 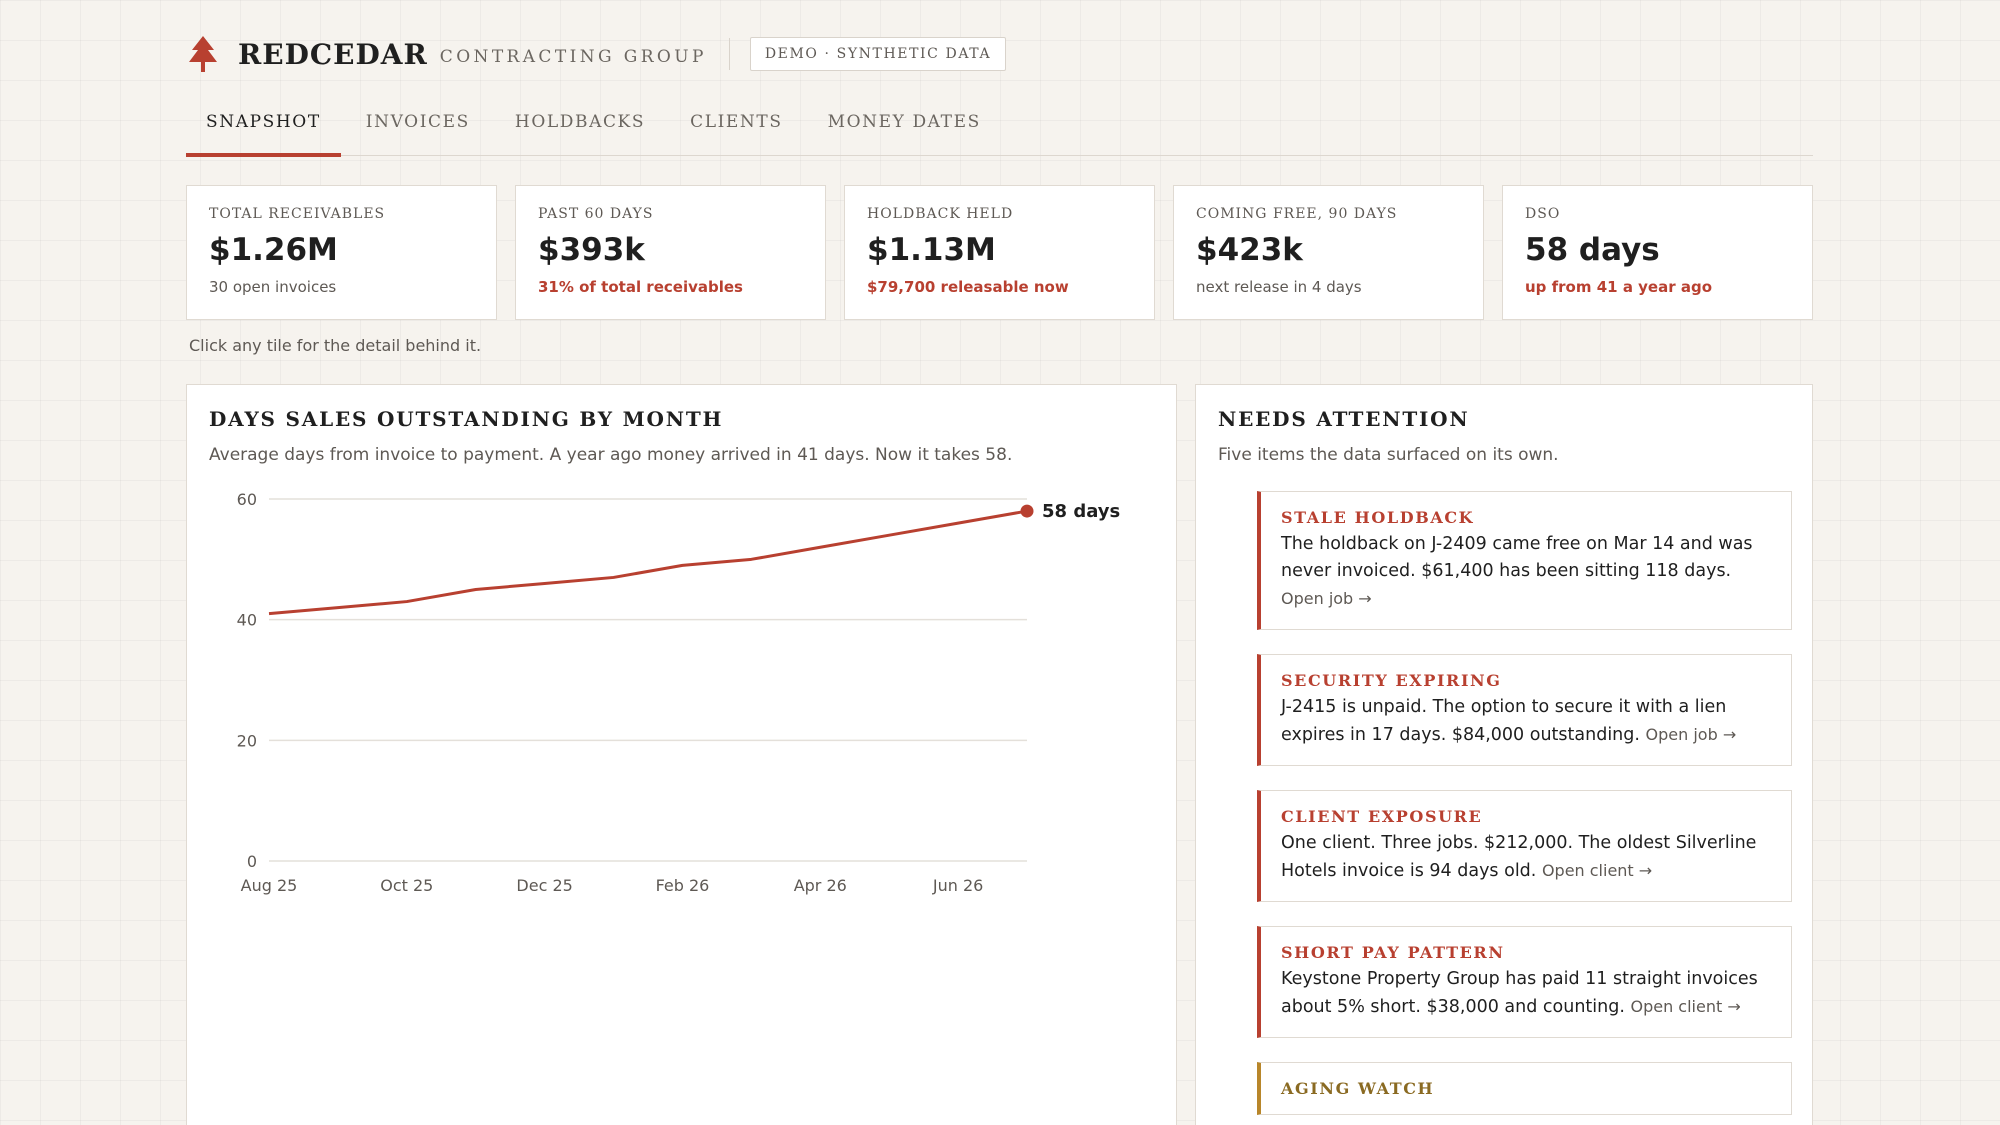 What do you see at coordinates (591, 250) in the screenshot?
I see `kpi-value: $393k` at bounding box center [591, 250].